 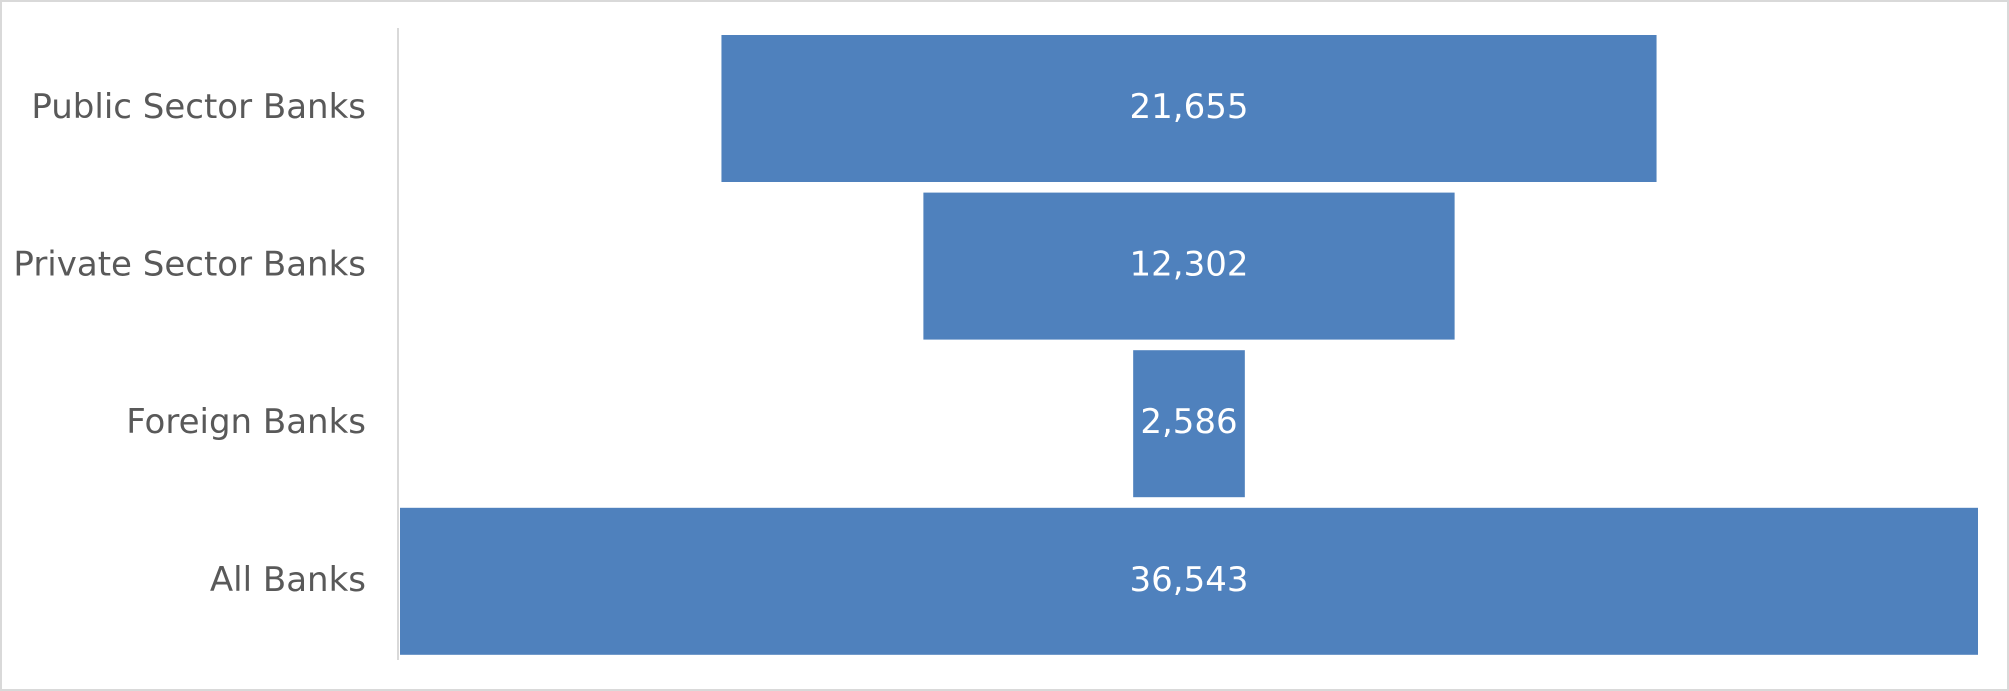 I want to click on value-label: 36,543, so click(x=1189, y=580).